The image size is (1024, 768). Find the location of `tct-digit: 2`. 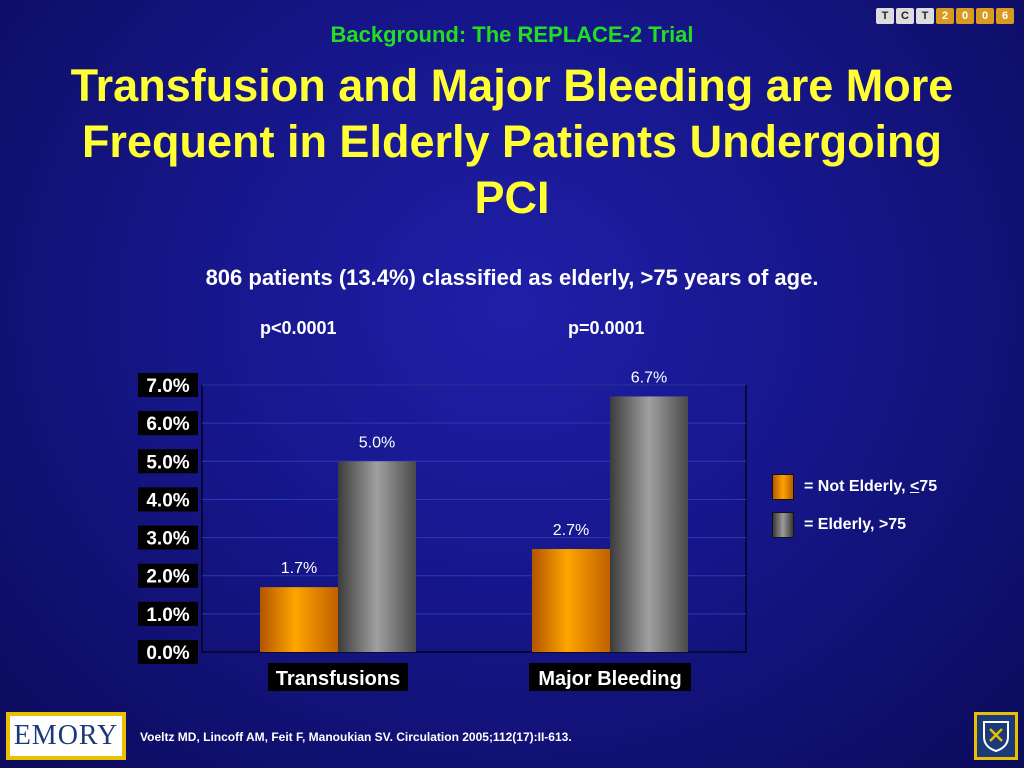

tct-digit: 2 is located at coordinates (945, 16).